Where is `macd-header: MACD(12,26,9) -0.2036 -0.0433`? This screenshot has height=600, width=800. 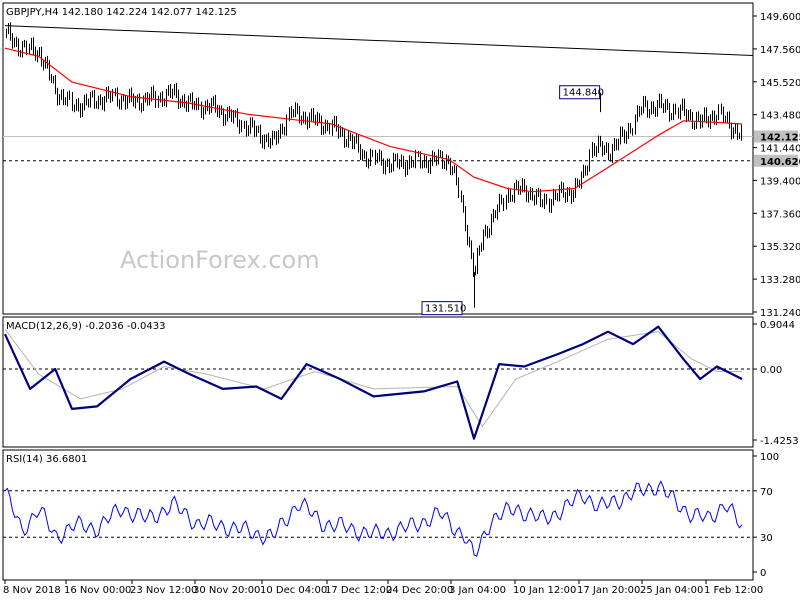
macd-header: MACD(12,26,9) -0.2036 -0.0433 is located at coordinates (86, 326).